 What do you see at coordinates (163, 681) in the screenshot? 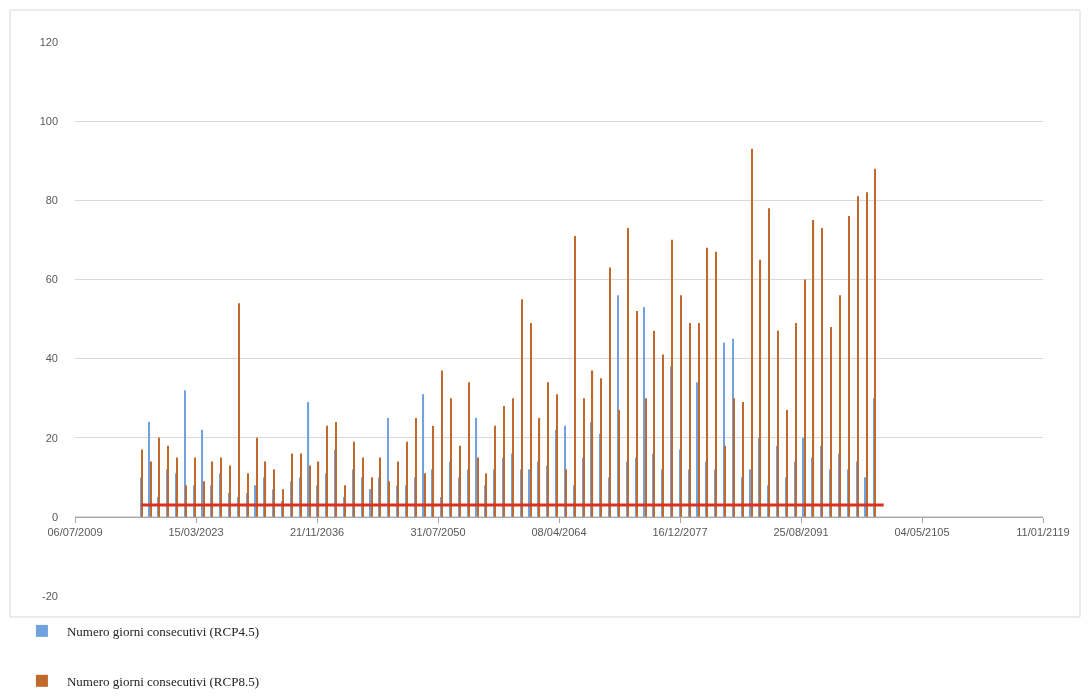
I see `legend-label: Numero giorni consecutivi (RCP8.5)` at bounding box center [163, 681].